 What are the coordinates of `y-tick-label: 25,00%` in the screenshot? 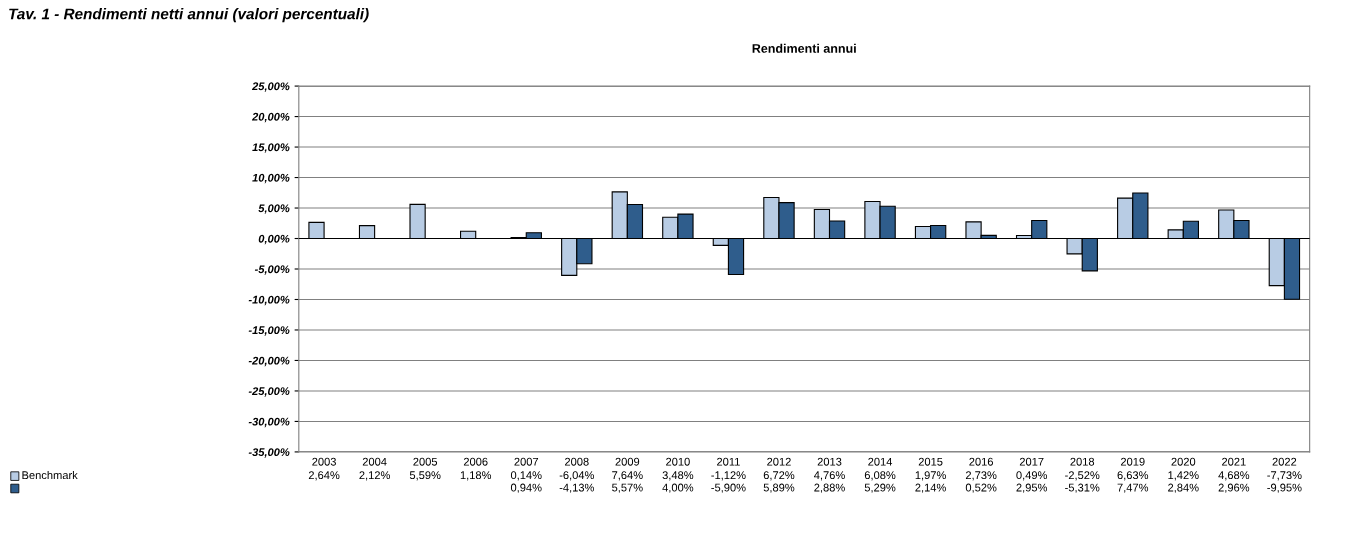 It's located at (270, 87).